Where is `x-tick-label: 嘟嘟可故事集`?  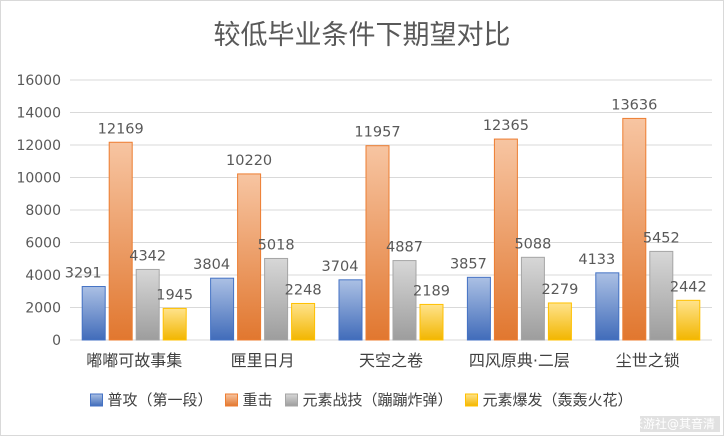
x-tick-label: 嘟嘟可故事集 is located at coordinates (134, 360).